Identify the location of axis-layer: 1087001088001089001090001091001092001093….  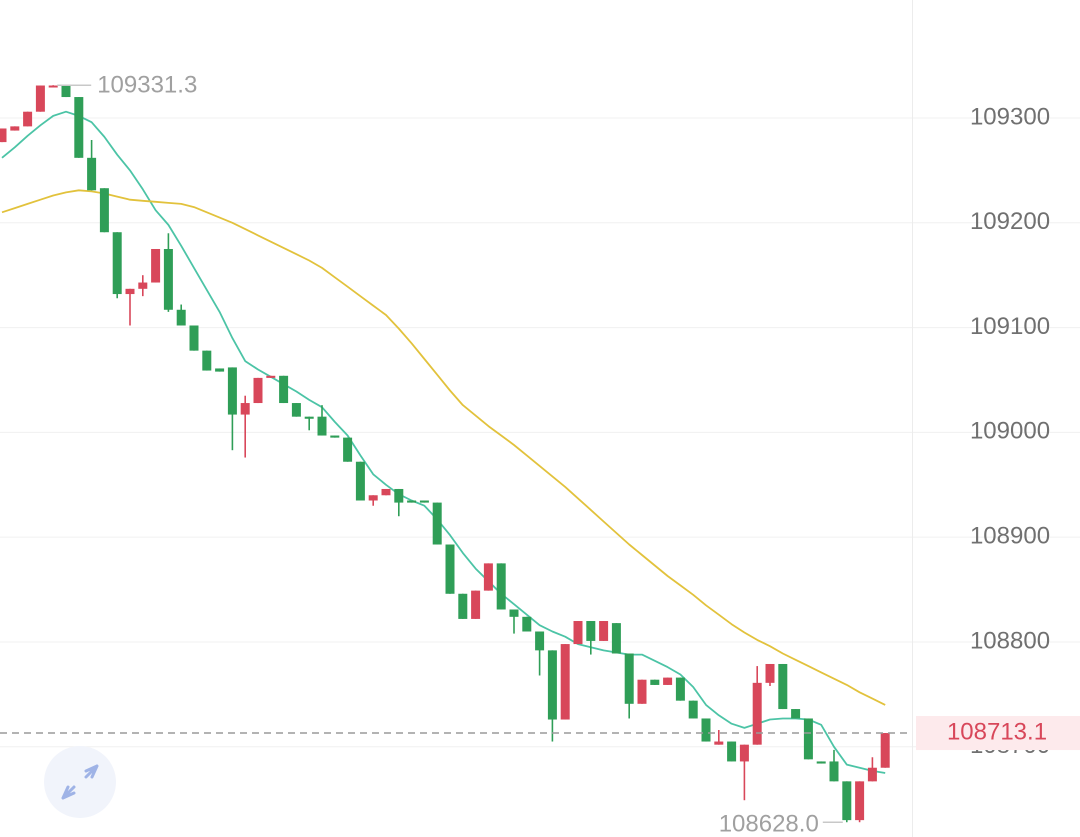
(998, 431).